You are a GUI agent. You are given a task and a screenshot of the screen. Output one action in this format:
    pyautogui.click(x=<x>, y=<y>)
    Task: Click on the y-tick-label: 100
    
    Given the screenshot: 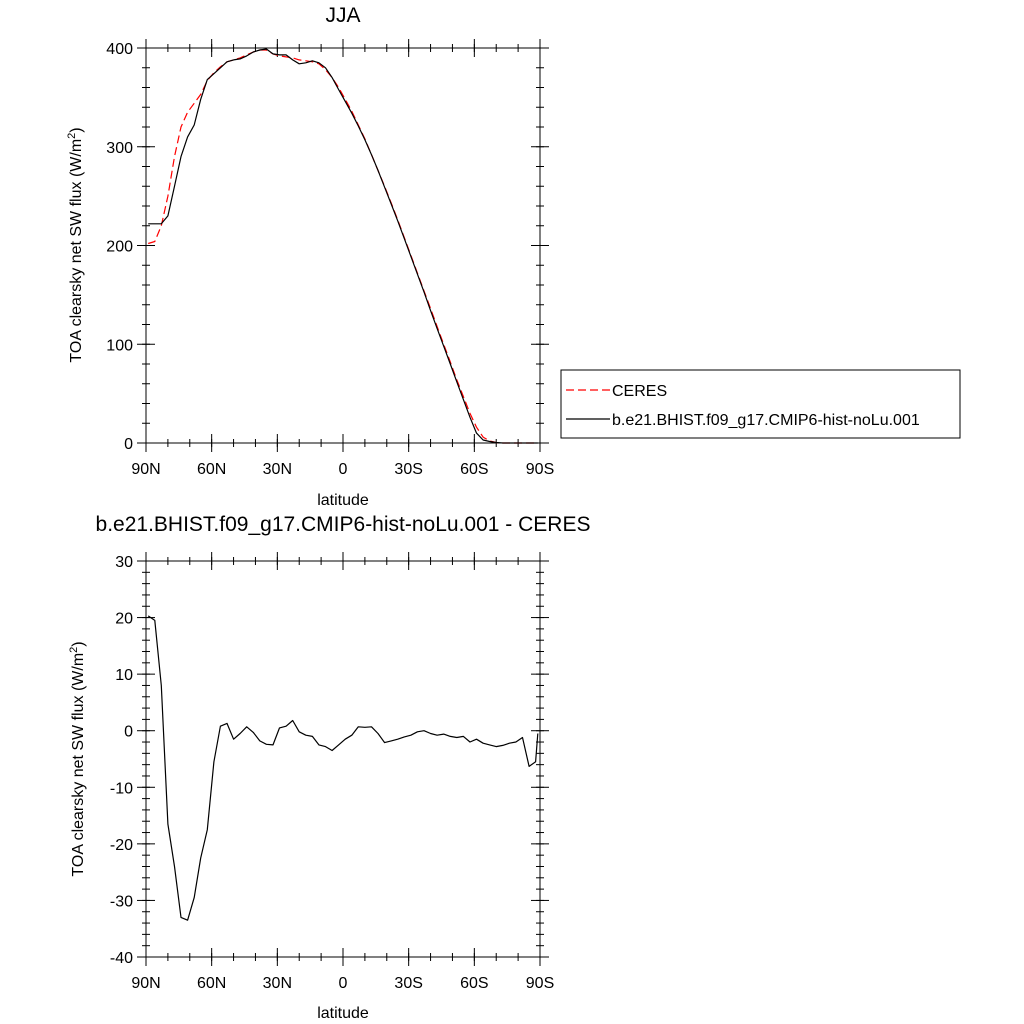 What is the action you would take?
    pyautogui.click(x=119, y=345)
    